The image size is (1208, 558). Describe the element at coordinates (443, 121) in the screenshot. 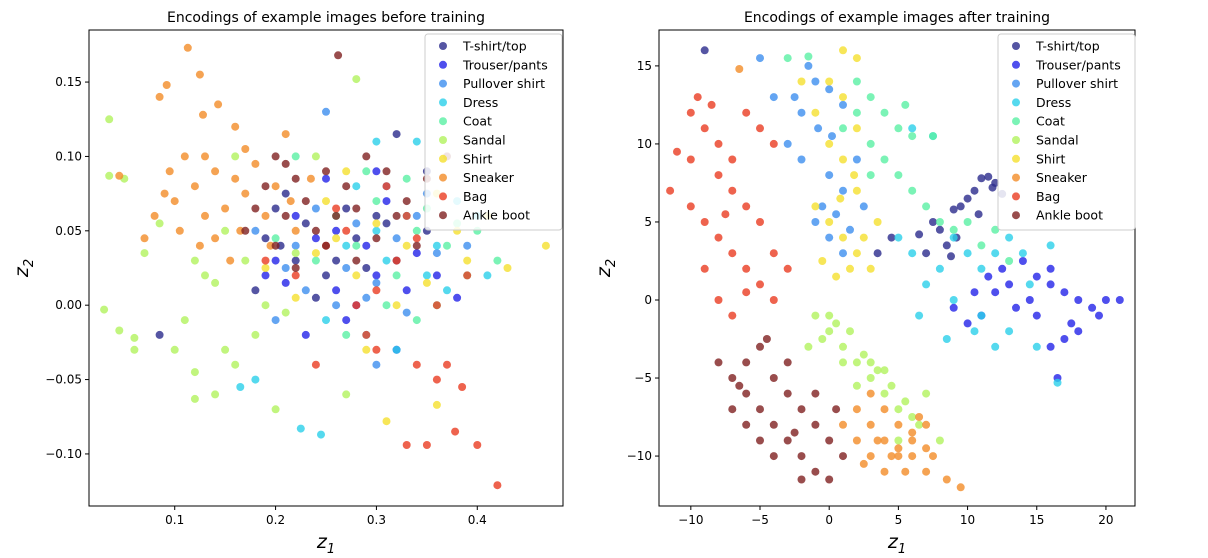

I see `legend-marker-coat` at that location.